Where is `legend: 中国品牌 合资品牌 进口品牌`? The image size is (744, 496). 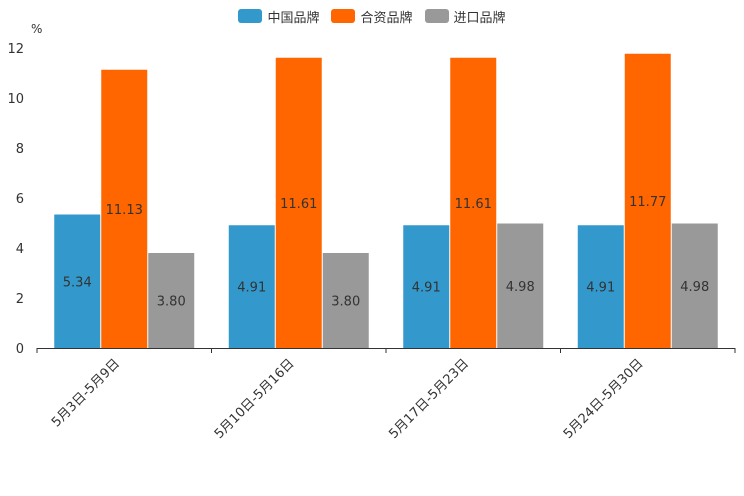
legend: 中国品牌 合资品牌 进口品牌 is located at coordinates (372, 16).